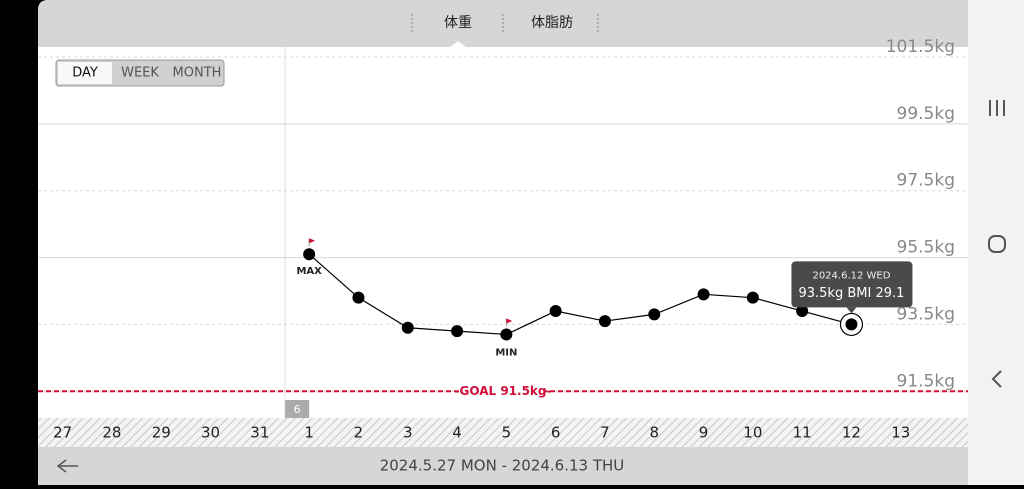  What do you see at coordinates (507, 433) in the screenshot?
I see `x-tick-label: 5` at bounding box center [507, 433].